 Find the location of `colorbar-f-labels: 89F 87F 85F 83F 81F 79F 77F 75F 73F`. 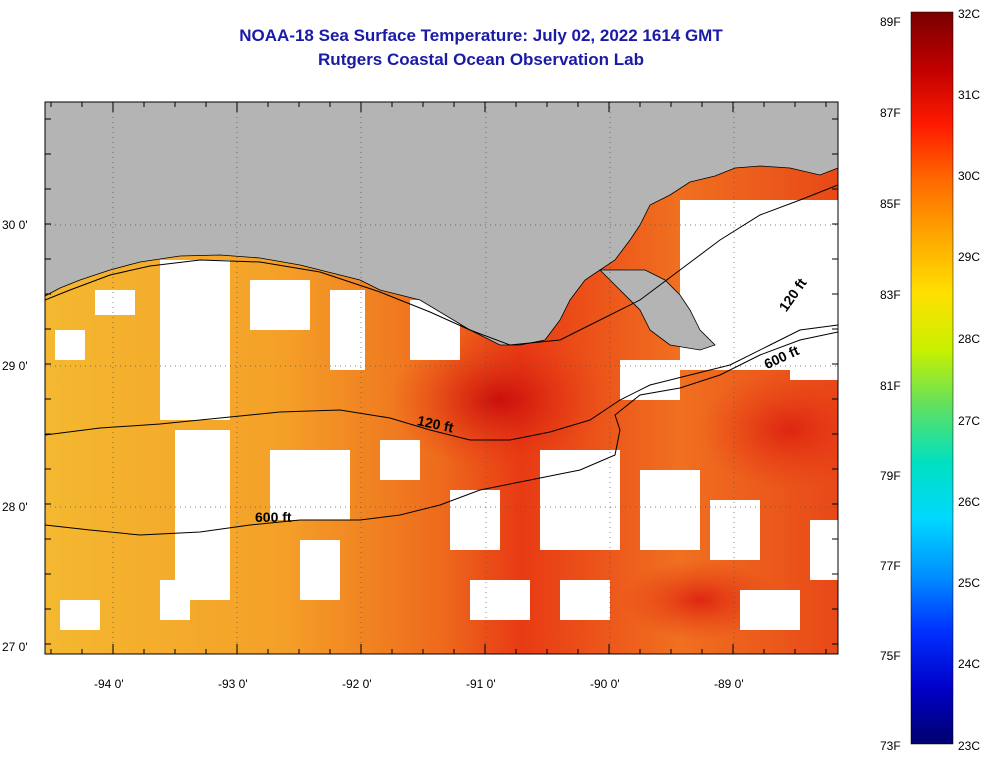

colorbar-f-labels: 89F 87F 85F 83F 81F 79F 77F 75F 73F is located at coordinates (890, 384).